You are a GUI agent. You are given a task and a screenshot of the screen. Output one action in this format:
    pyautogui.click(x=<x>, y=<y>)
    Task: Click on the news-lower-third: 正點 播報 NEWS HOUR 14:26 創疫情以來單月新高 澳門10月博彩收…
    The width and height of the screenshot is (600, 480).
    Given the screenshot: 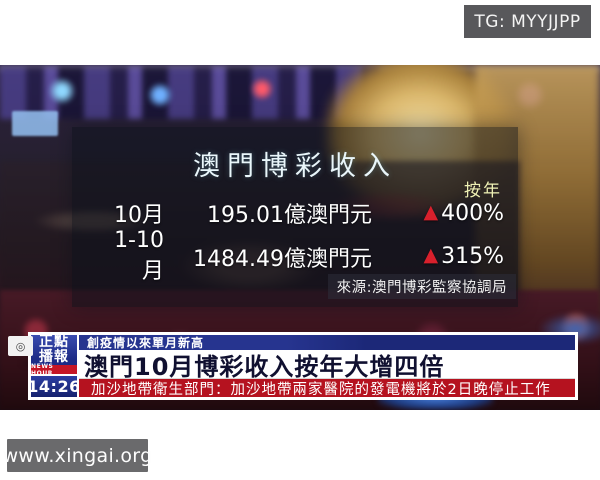 What is the action you would take?
    pyautogui.click(x=302, y=366)
    